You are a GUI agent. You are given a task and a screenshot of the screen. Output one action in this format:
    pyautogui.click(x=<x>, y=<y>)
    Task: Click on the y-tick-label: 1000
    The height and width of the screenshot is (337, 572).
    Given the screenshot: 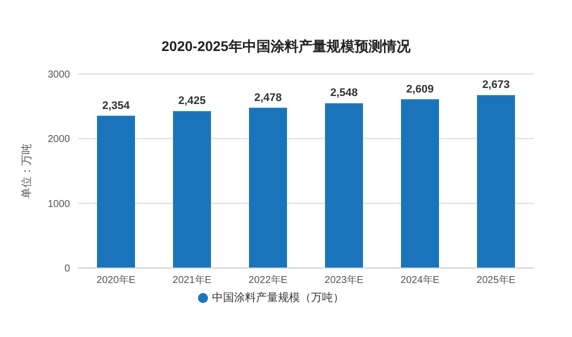 What is the action you would take?
    pyautogui.click(x=59, y=204)
    